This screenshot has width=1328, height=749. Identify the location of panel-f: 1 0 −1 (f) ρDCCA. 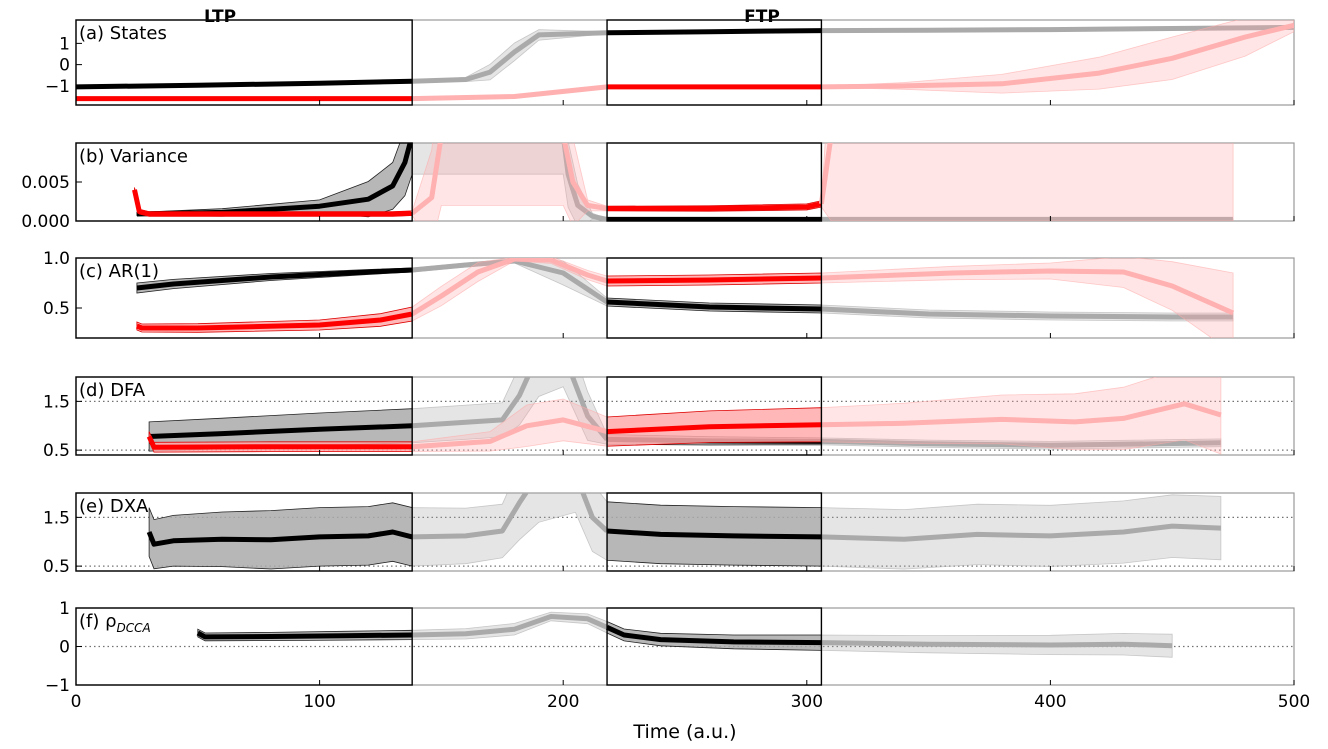
(670, 647).